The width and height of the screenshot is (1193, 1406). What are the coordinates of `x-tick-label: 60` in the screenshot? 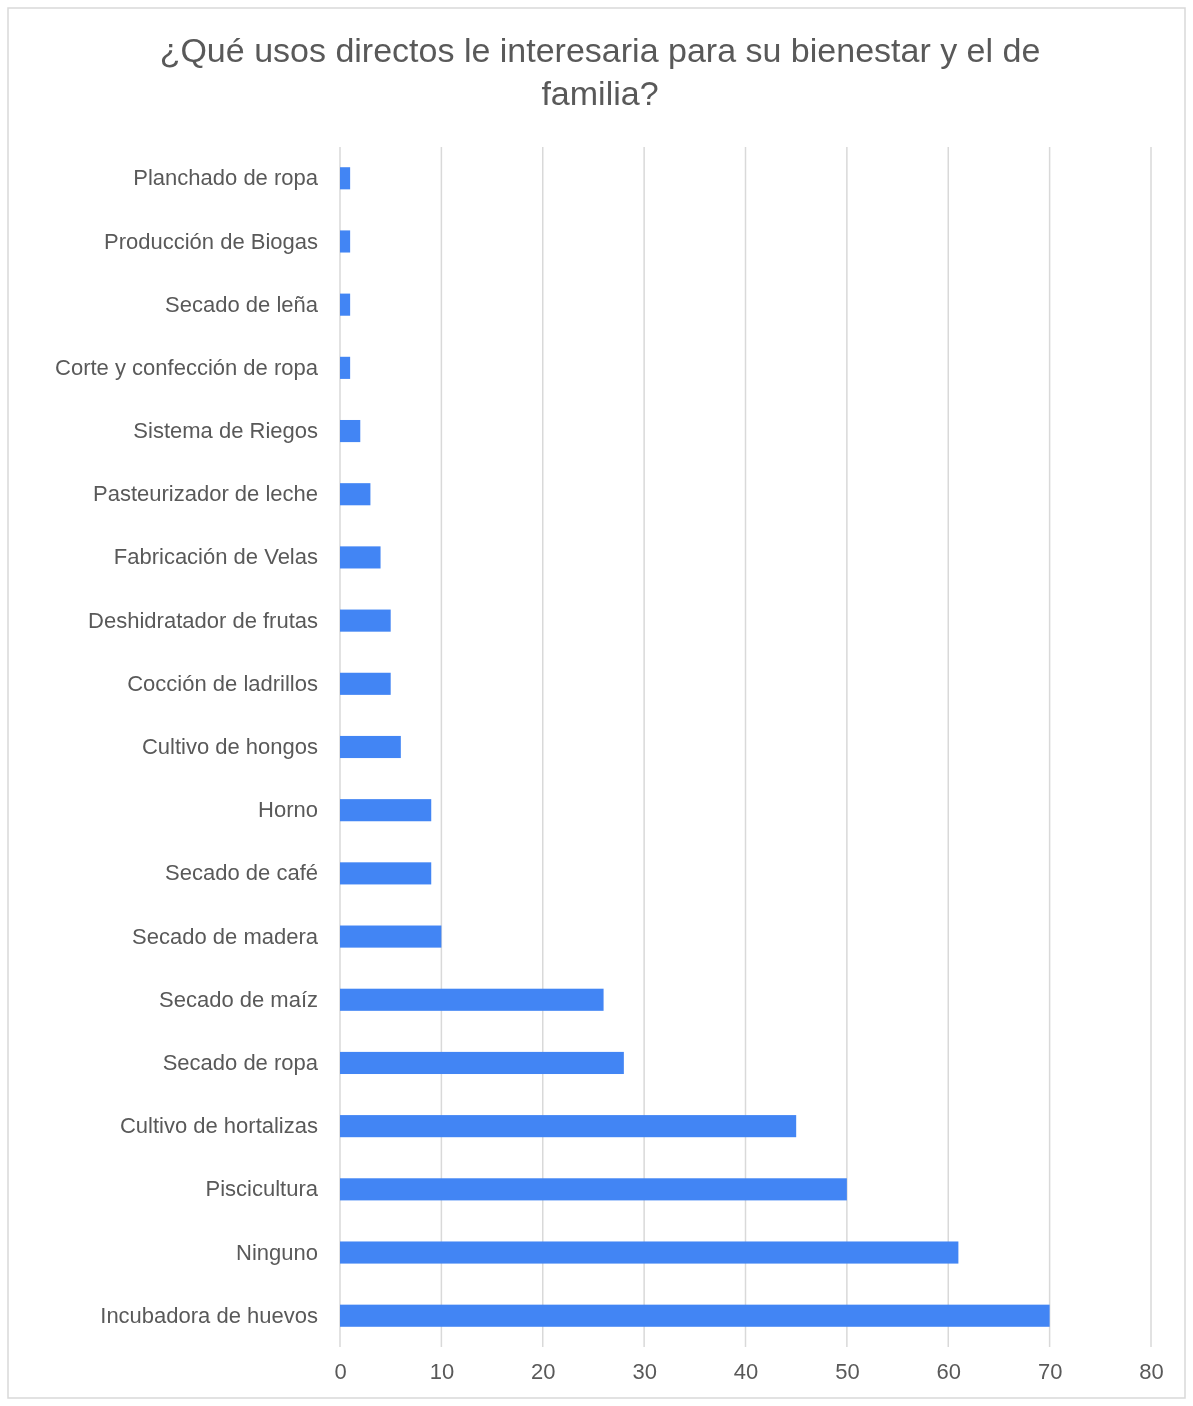 It's located at (948, 1371).